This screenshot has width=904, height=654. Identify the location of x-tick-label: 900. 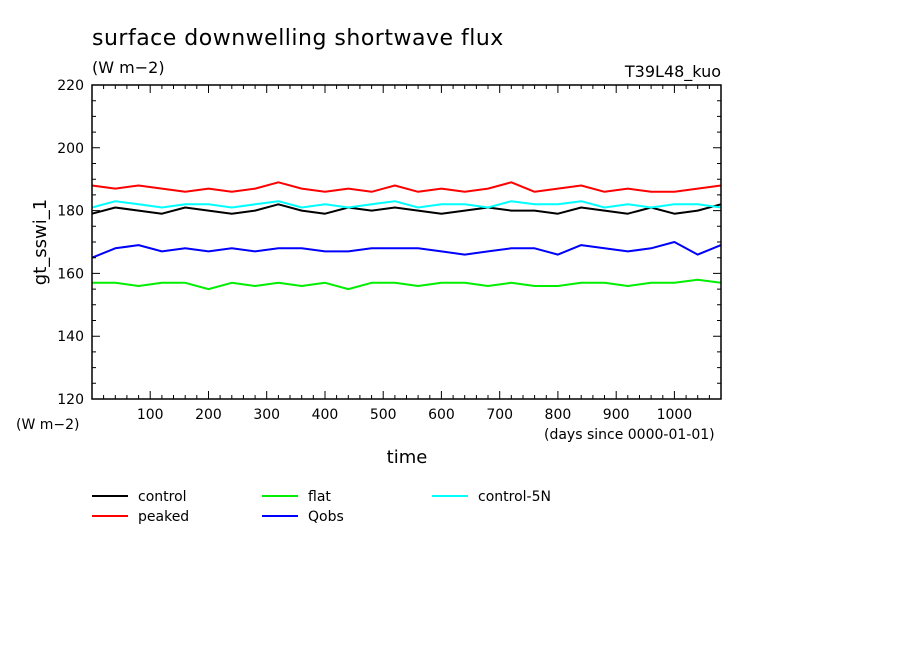
(616, 415).